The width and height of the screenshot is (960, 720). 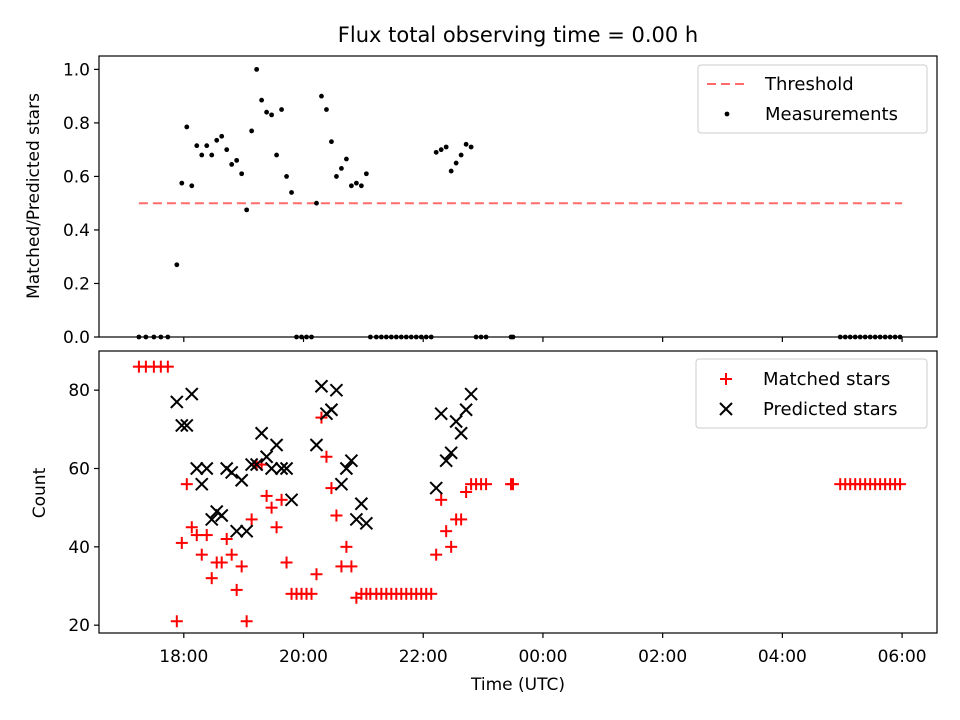 What do you see at coordinates (81, 204) in the screenshot?
I see `top-y-axis: 0.0 0.2 0.4 0.6 0.8 1.0` at bounding box center [81, 204].